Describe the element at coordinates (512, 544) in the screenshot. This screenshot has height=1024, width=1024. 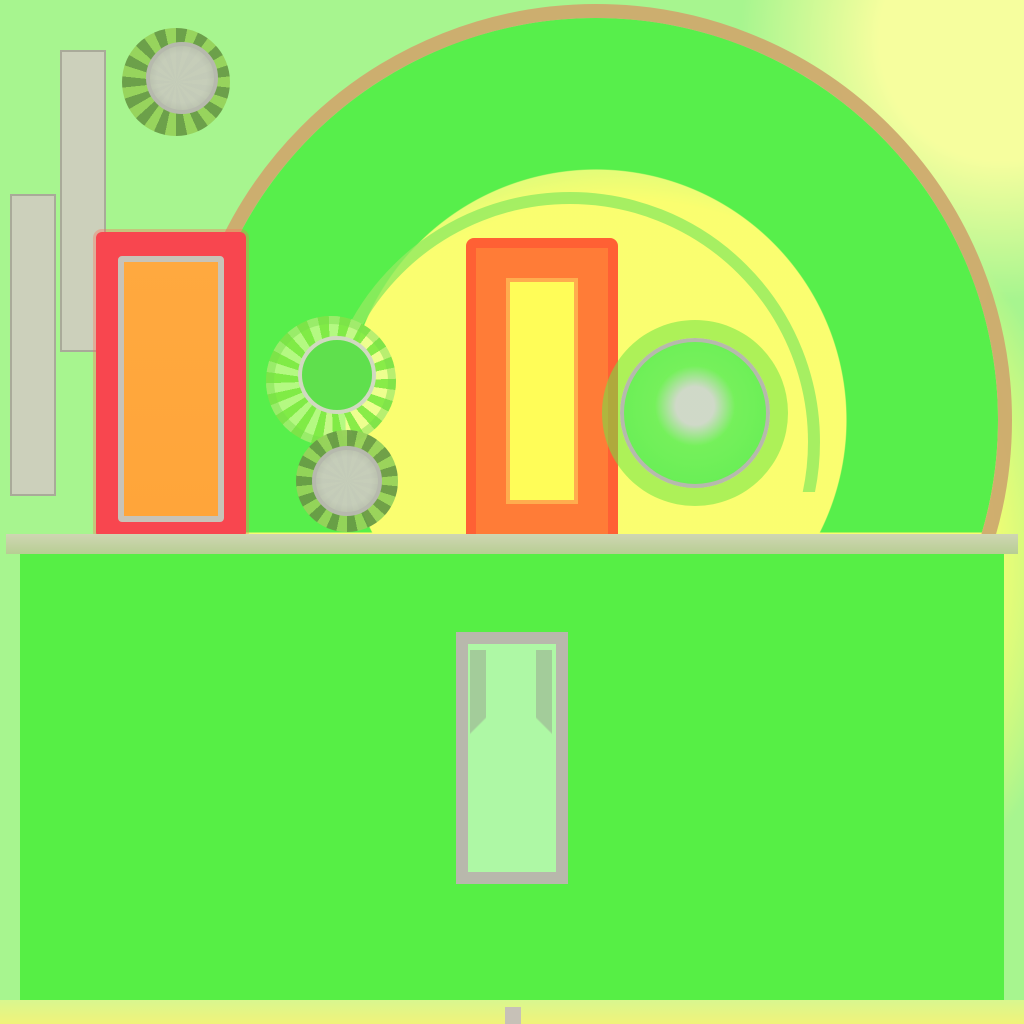
I see `divider-band` at that location.